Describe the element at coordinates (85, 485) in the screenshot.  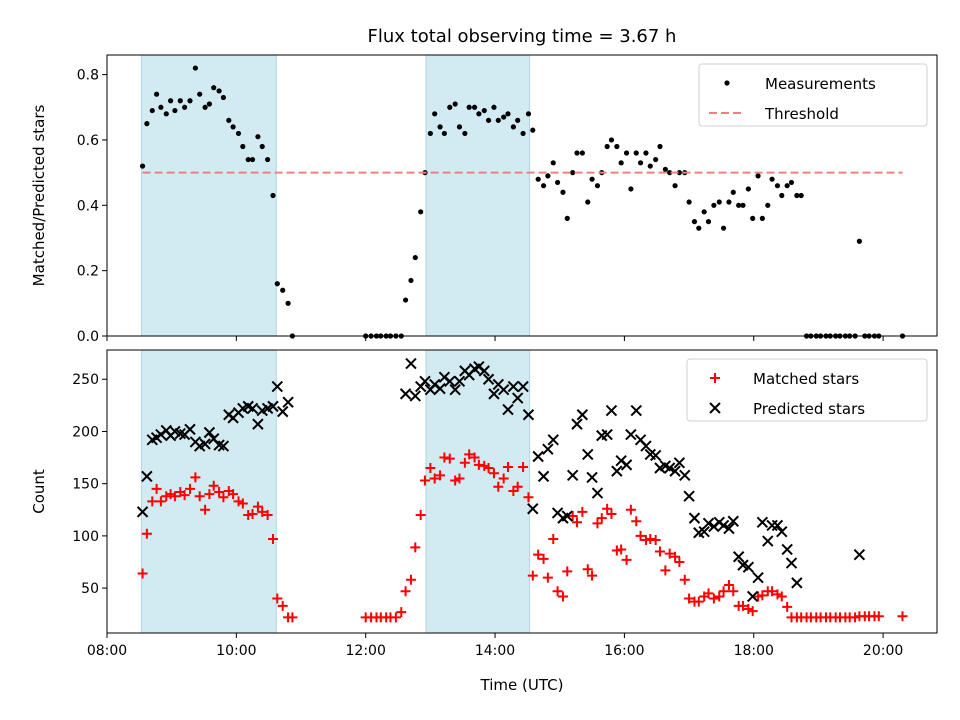
I see `y-tick-label: 150` at that location.